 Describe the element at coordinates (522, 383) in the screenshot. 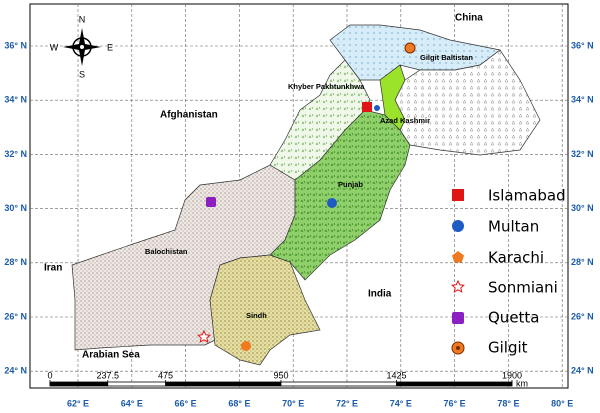

I see `scale-unit: km` at that location.